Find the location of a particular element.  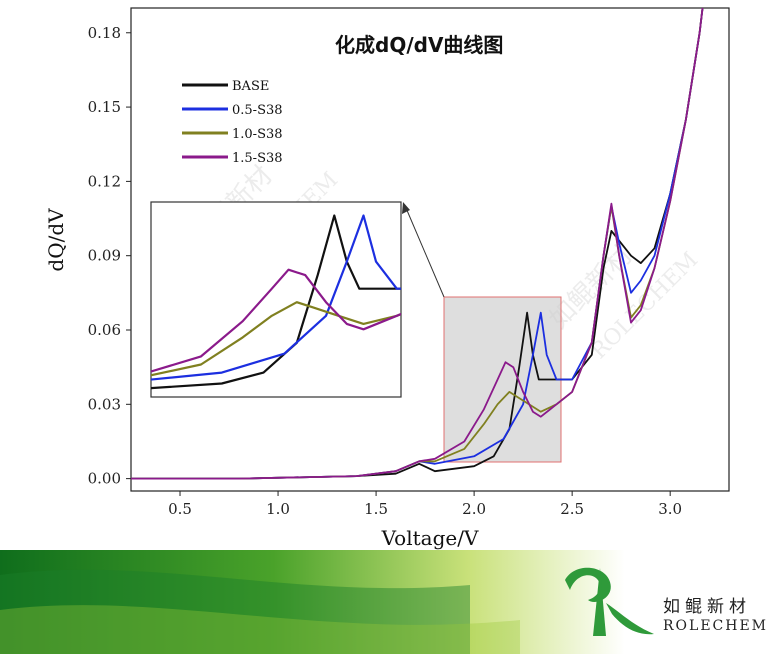

x-tick-label: 3.0 is located at coordinates (670, 509).